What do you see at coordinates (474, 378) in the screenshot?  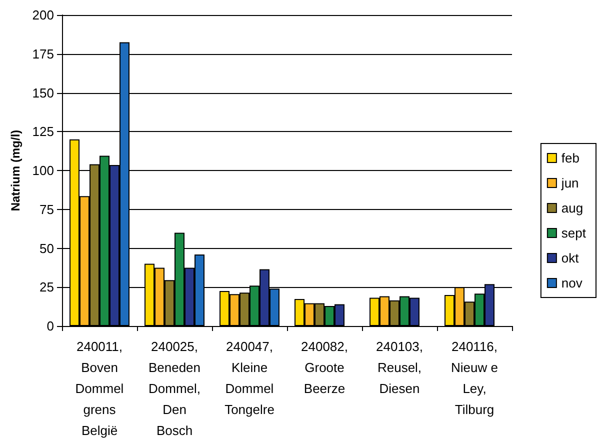 I see `x-tick-label: 240116, Nieuw e Ley, Tilburg` at bounding box center [474, 378].